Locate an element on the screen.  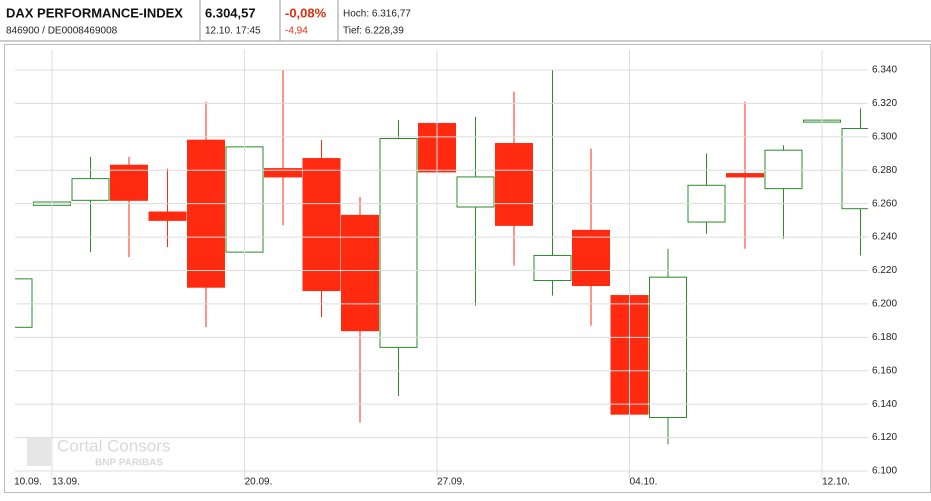
price: 6.304,57 is located at coordinates (230, 12).